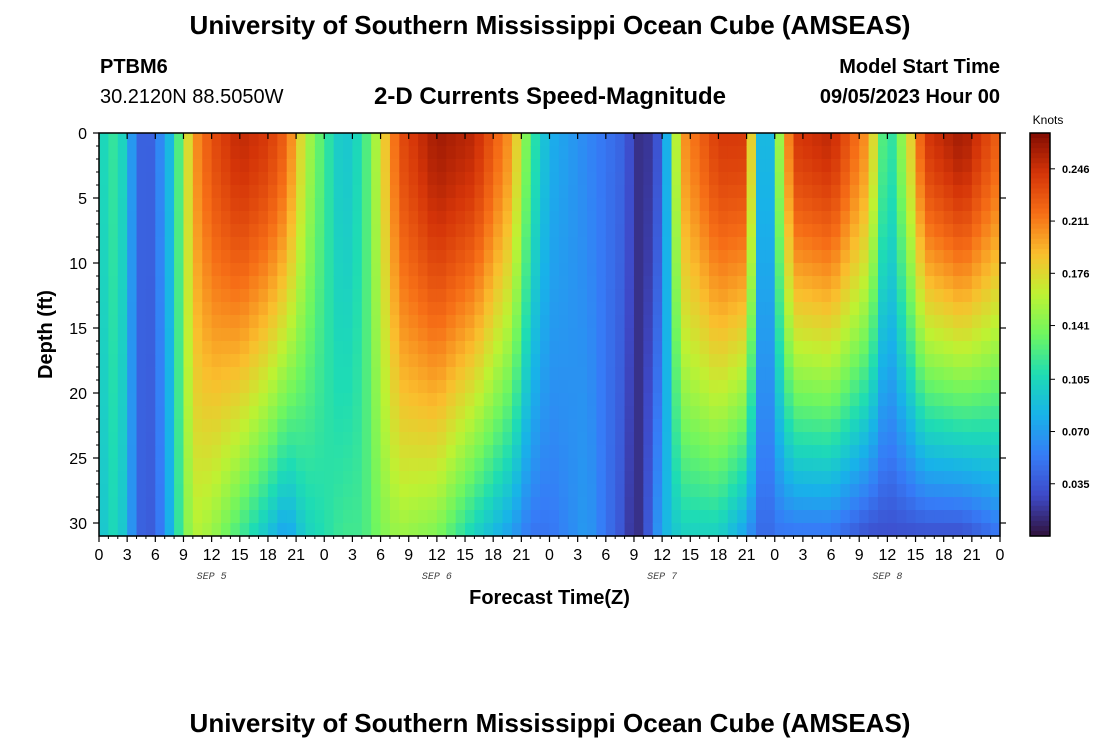 The width and height of the screenshot is (1100, 750). Describe the element at coordinates (831, 555) in the screenshot. I see `x-tick-label: 6` at that location.